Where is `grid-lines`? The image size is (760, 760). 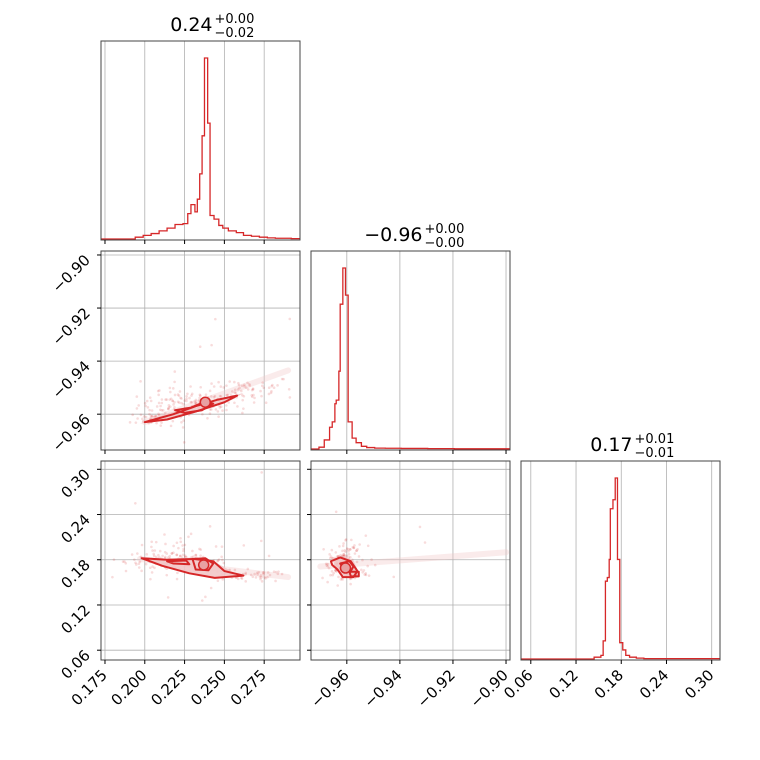 grid-lines is located at coordinates (621, 560).